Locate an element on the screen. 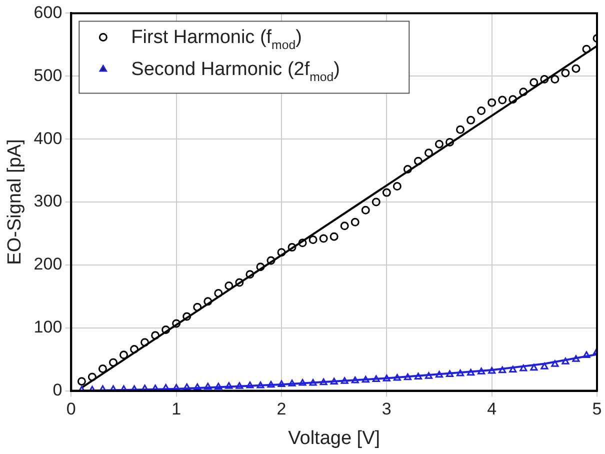 Image resolution: width=605 pixels, height=454 pixels. y-tick-label: 200 is located at coordinates (48, 264).